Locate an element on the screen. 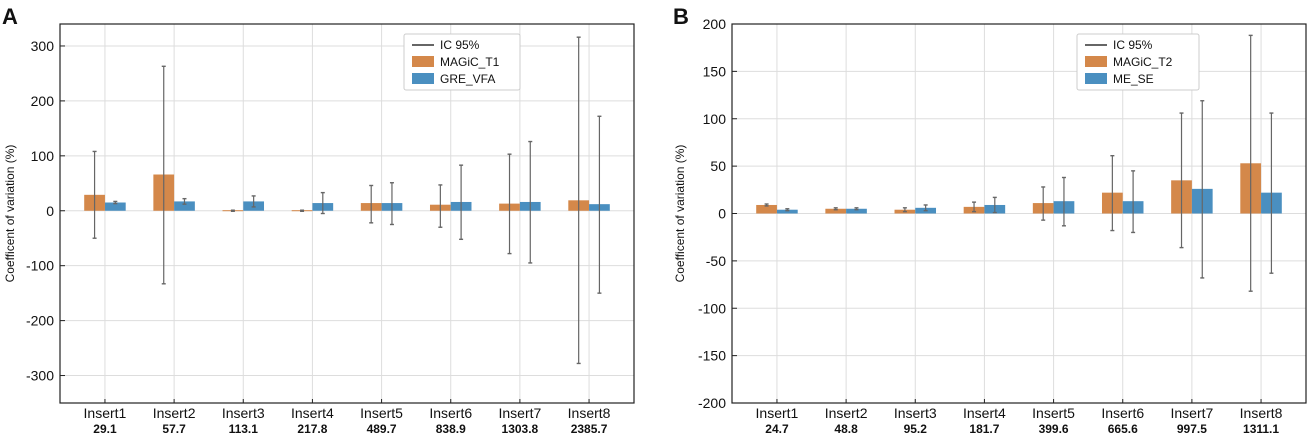 This screenshot has width=1309, height=442. panel-letter: A is located at coordinates (10, 16).